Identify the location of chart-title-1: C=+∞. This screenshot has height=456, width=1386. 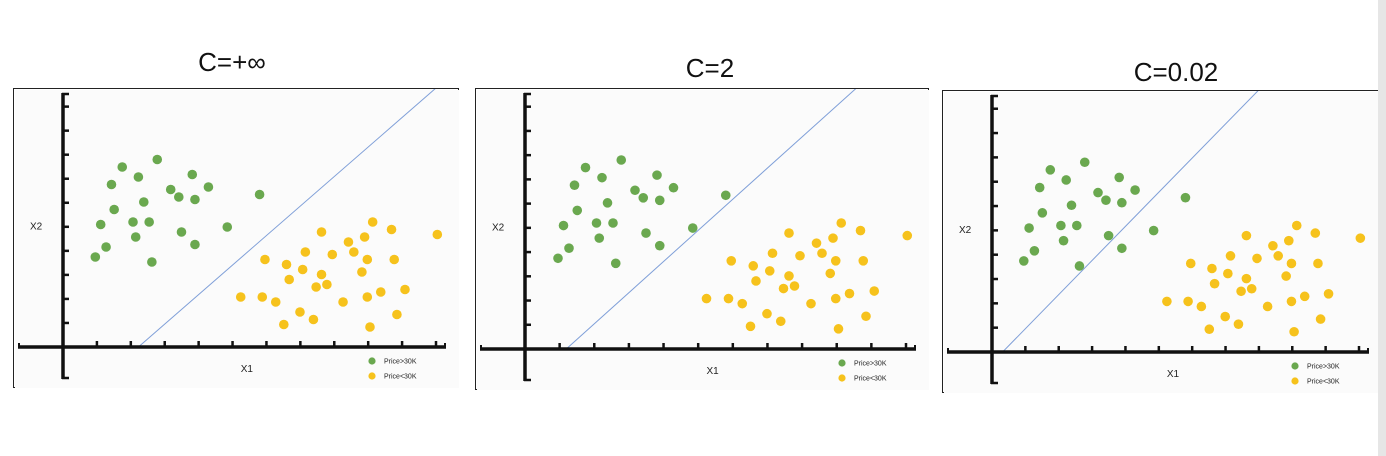
(232, 62).